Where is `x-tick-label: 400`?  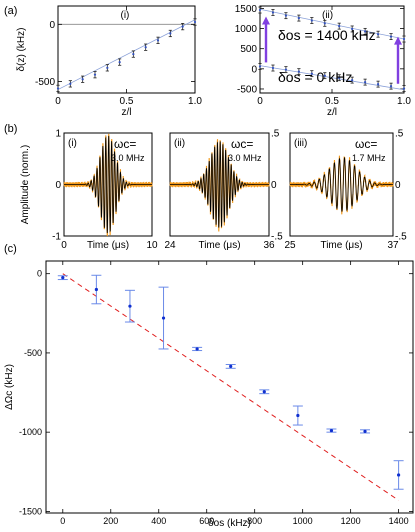 x-tick-label: 400 is located at coordinates (158, 521).